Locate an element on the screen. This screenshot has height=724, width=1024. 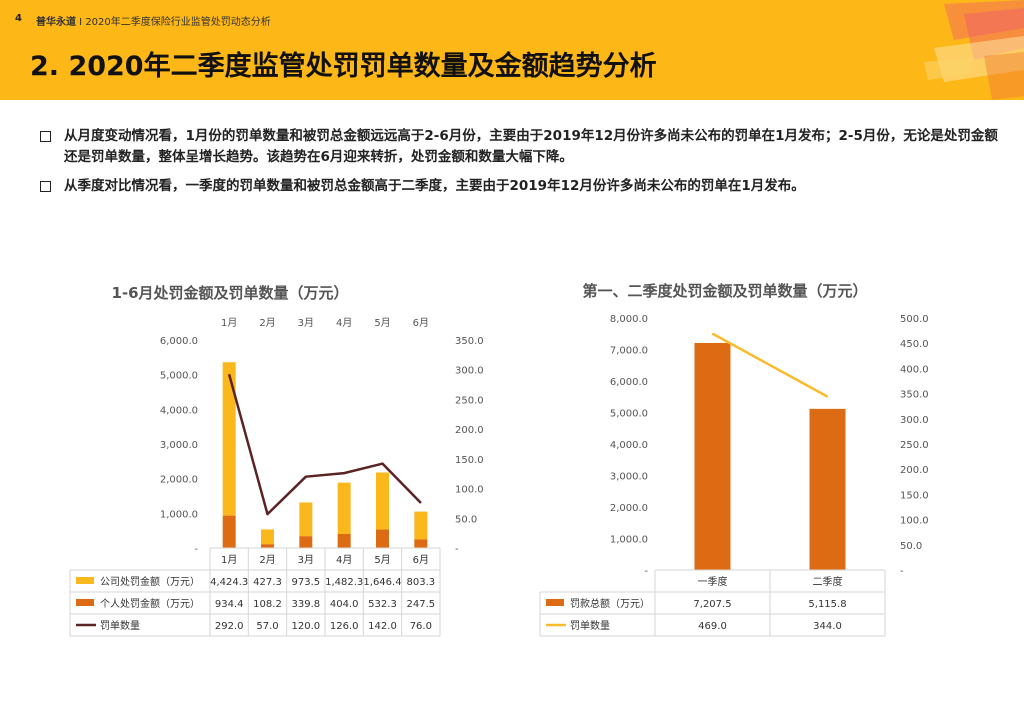
chart-title: 1-6月处罚金额及罚单数量（万元） is located at coordinates (229, 293).